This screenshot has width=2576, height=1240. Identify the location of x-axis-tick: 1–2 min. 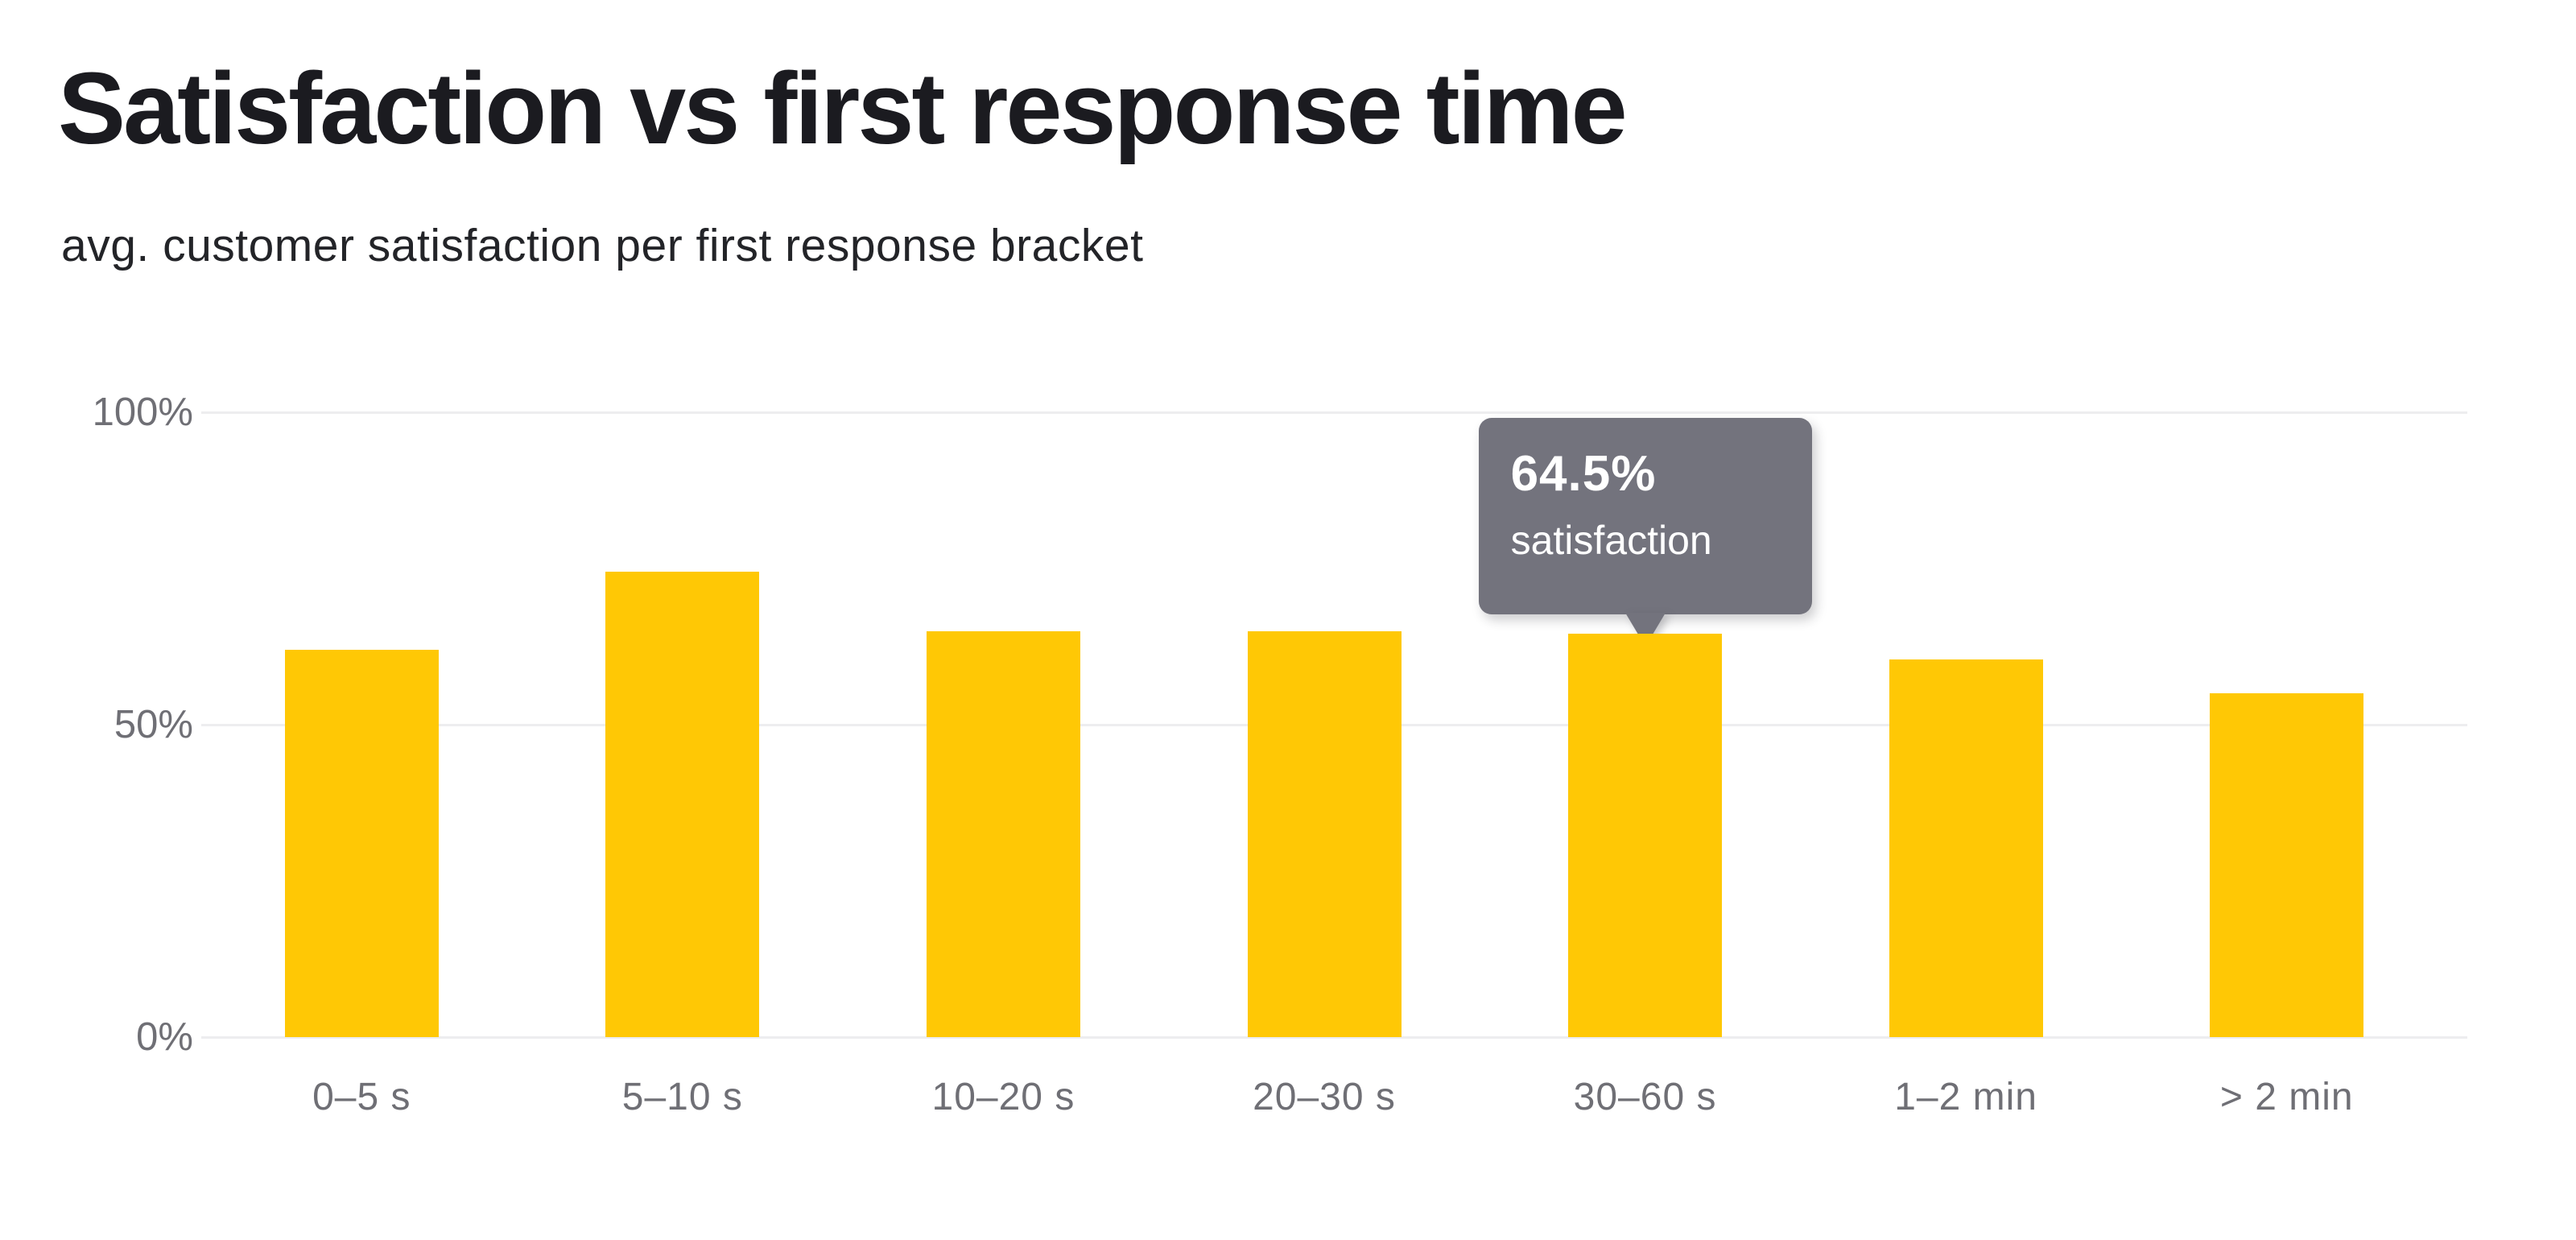
(1965, 1097).